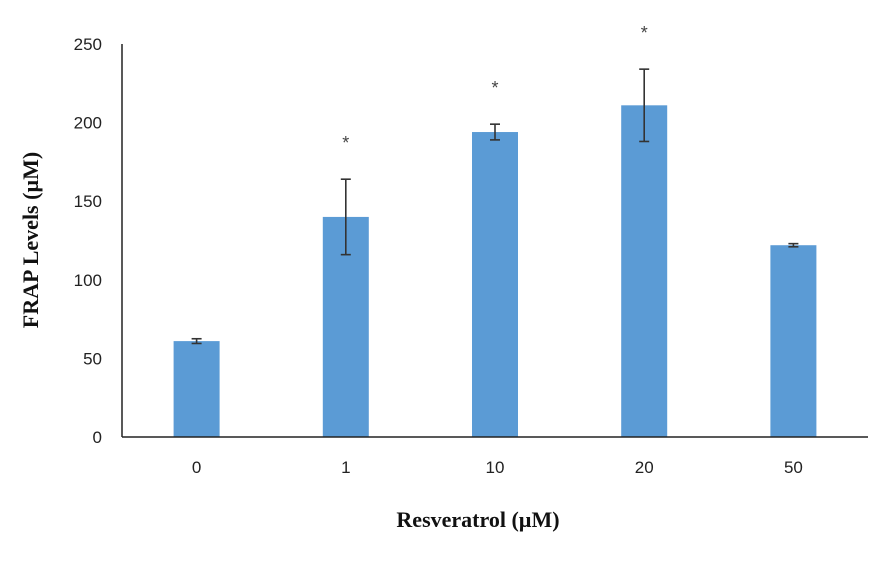 The height and width of the screenshot is (561, 888). Describe the element at coordinates (88, 280) in the screenshot. I see `y-tick-label: 100` at that location.